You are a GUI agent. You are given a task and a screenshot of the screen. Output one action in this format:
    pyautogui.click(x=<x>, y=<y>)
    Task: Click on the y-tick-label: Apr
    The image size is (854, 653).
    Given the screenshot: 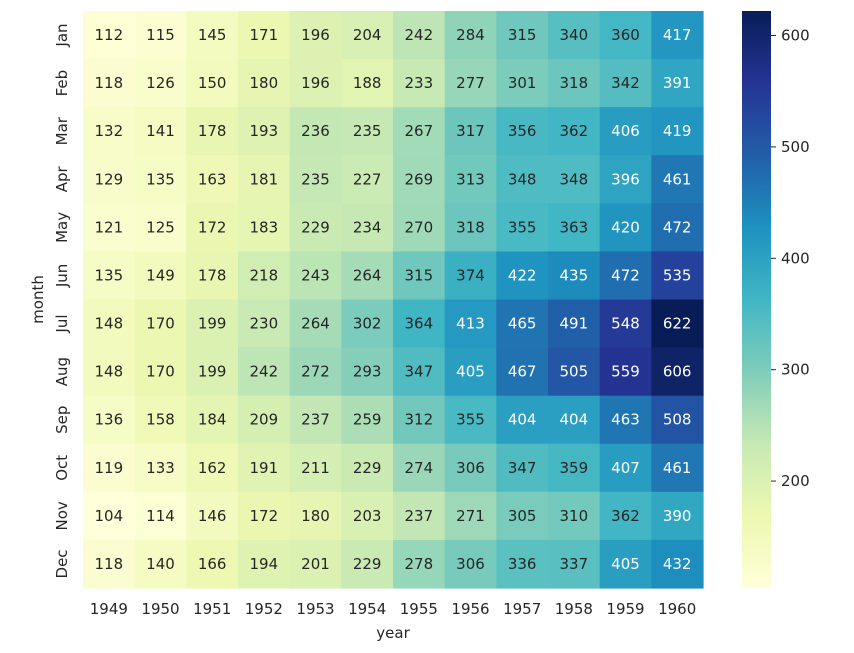 What is the action you would take?
    pyautogui.click(x=62, y=178)
    